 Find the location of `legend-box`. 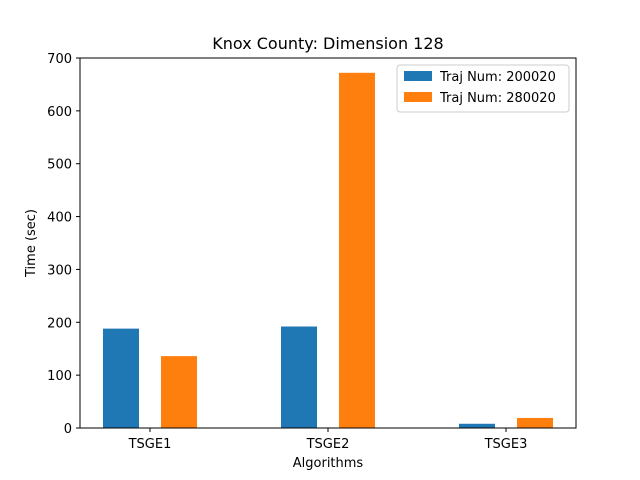

legend-box is located at coordinates (483, 88).